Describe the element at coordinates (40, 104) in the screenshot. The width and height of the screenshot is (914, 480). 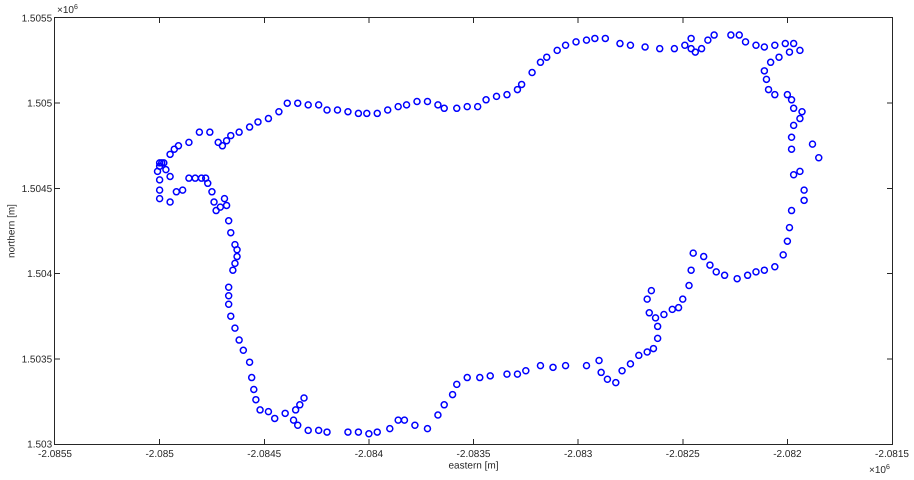
I see `y-tick-label: 1.505` at that location.